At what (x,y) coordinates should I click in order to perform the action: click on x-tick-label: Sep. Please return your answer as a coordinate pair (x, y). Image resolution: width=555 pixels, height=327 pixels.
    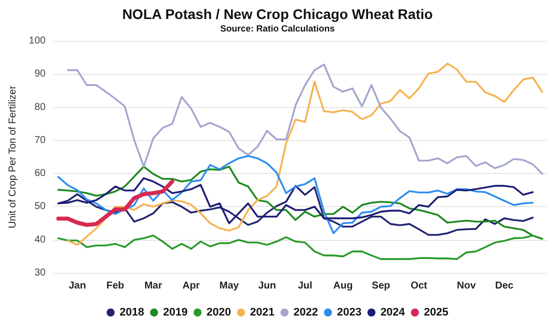
    Looking at the image, I should click on (381, 286).